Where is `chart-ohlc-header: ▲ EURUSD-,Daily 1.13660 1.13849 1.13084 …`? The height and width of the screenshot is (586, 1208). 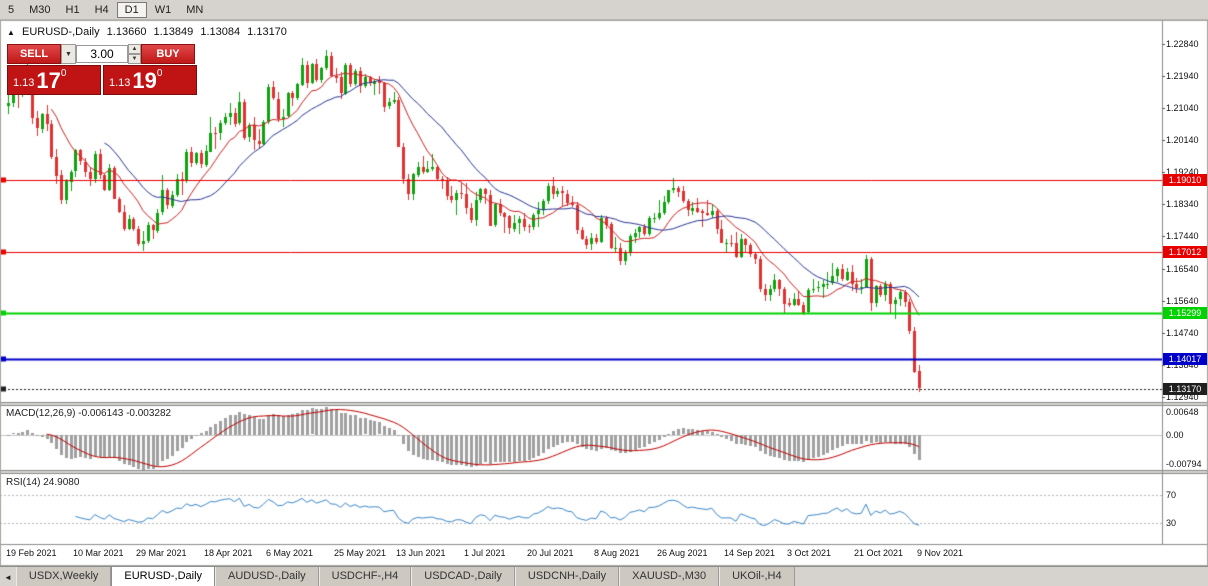
chart-ohlc-header: ▲ EURUSD-,Daily 1.13660 1.13849 1.13084 … is located at coordinates (149, 32).